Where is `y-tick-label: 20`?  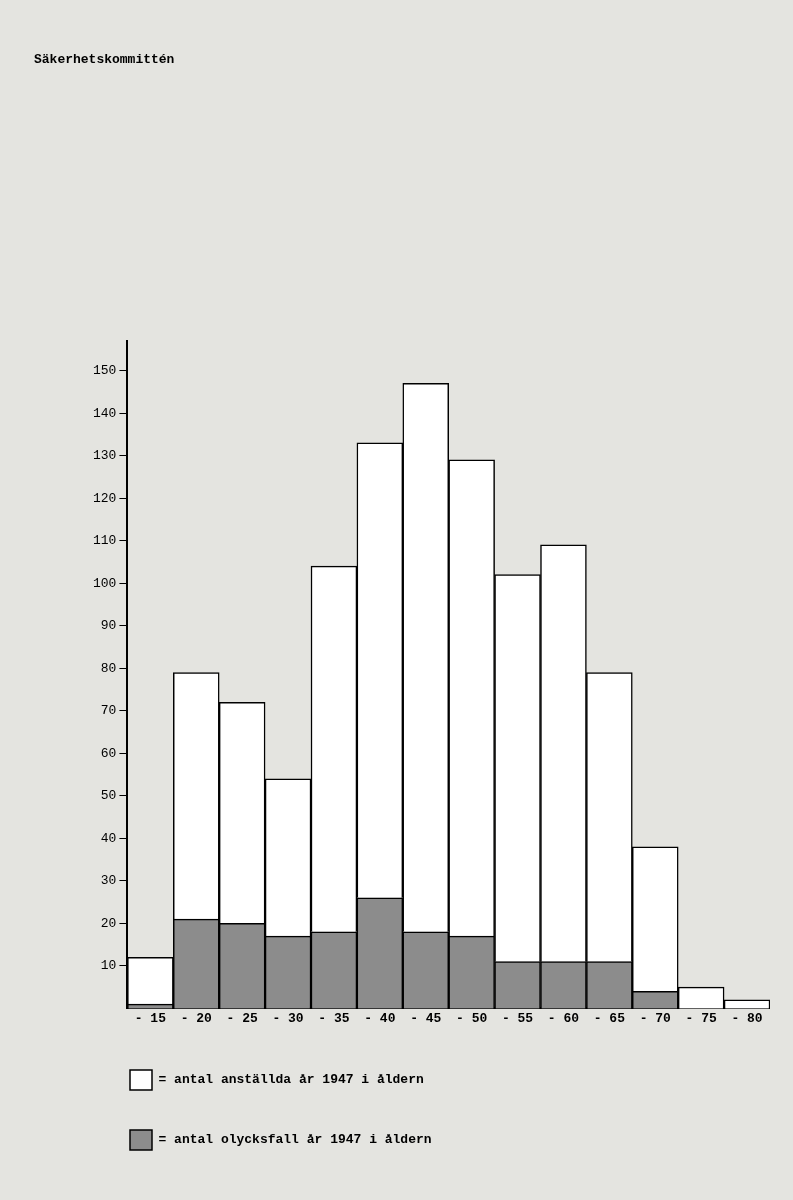
y-tick-label: 20 is located at coordinates (108, 923).